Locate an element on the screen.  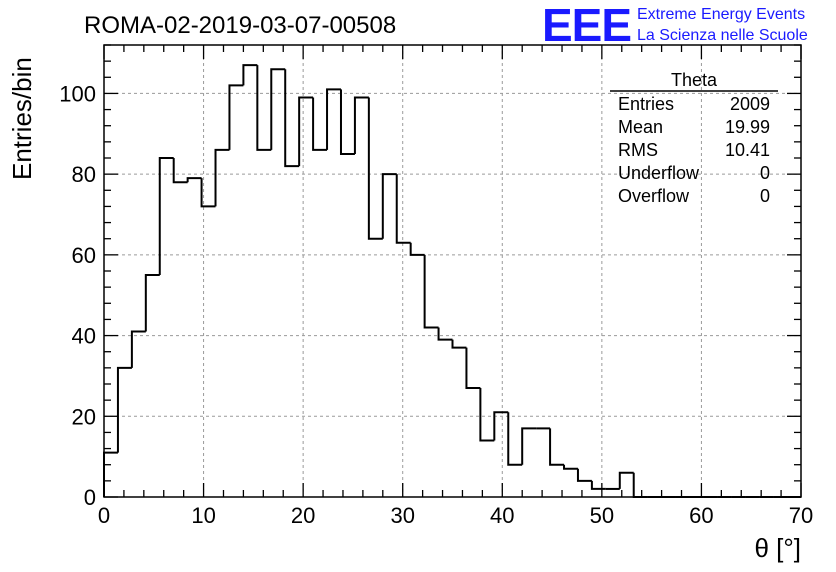
stats-row-label: Underflow is located at coordinates (659, 173).